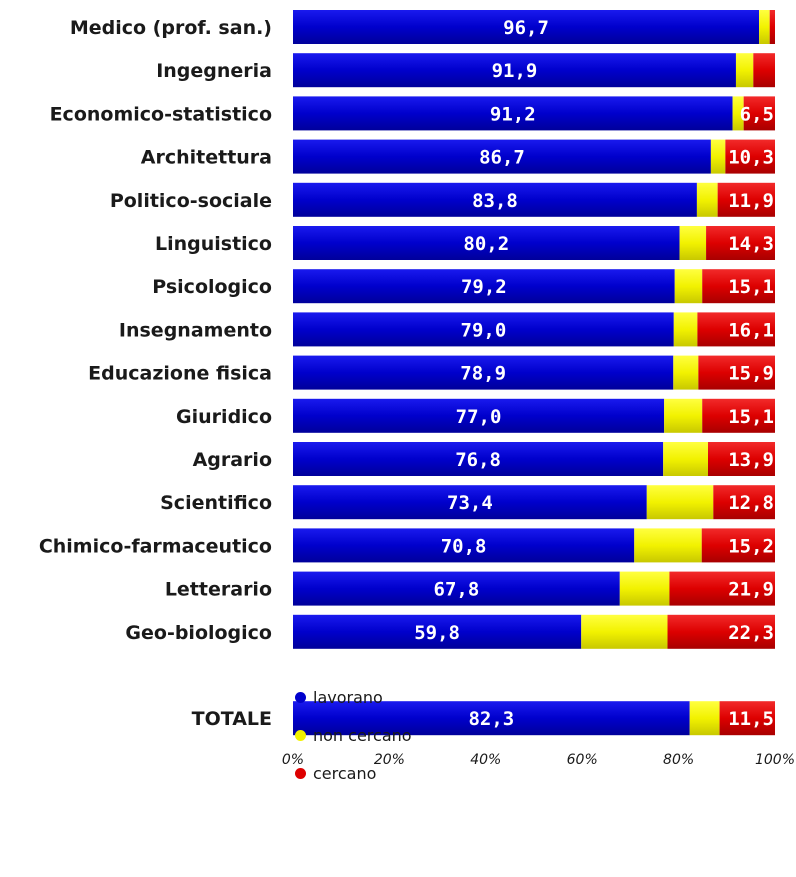 This screenshot has width=796, height=877. I want to click on category-label: Geo-biologico, so click(198, 633).